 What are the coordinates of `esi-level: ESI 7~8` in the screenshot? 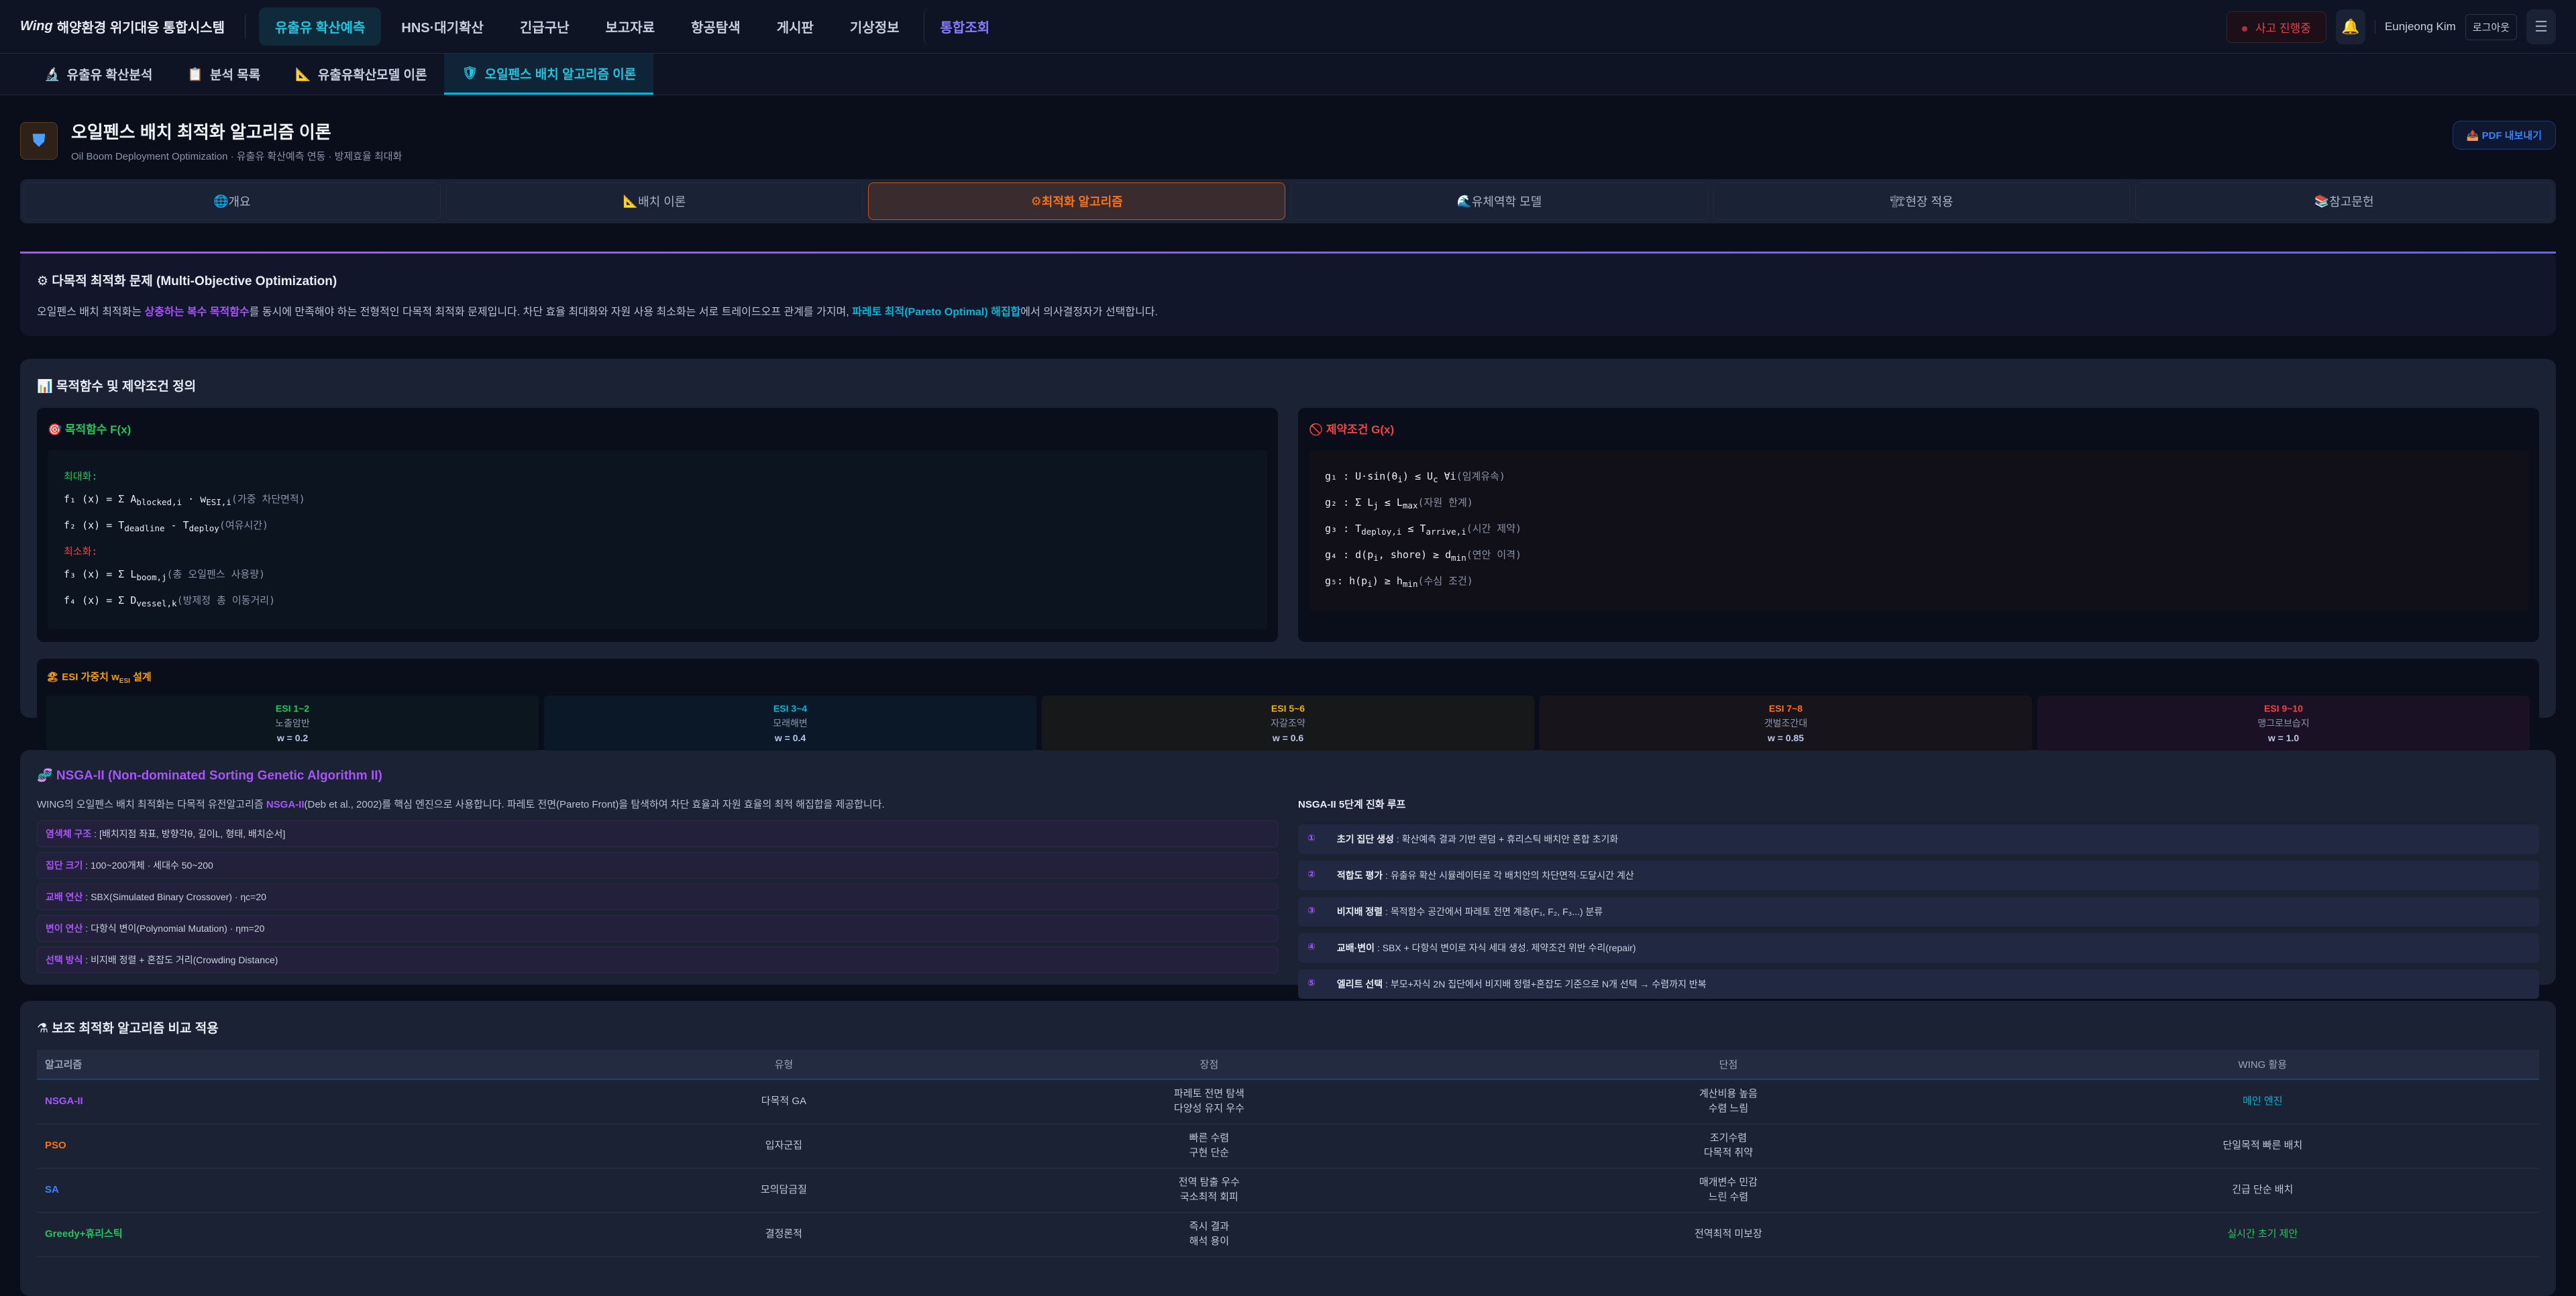 It's located at (1785, 708).